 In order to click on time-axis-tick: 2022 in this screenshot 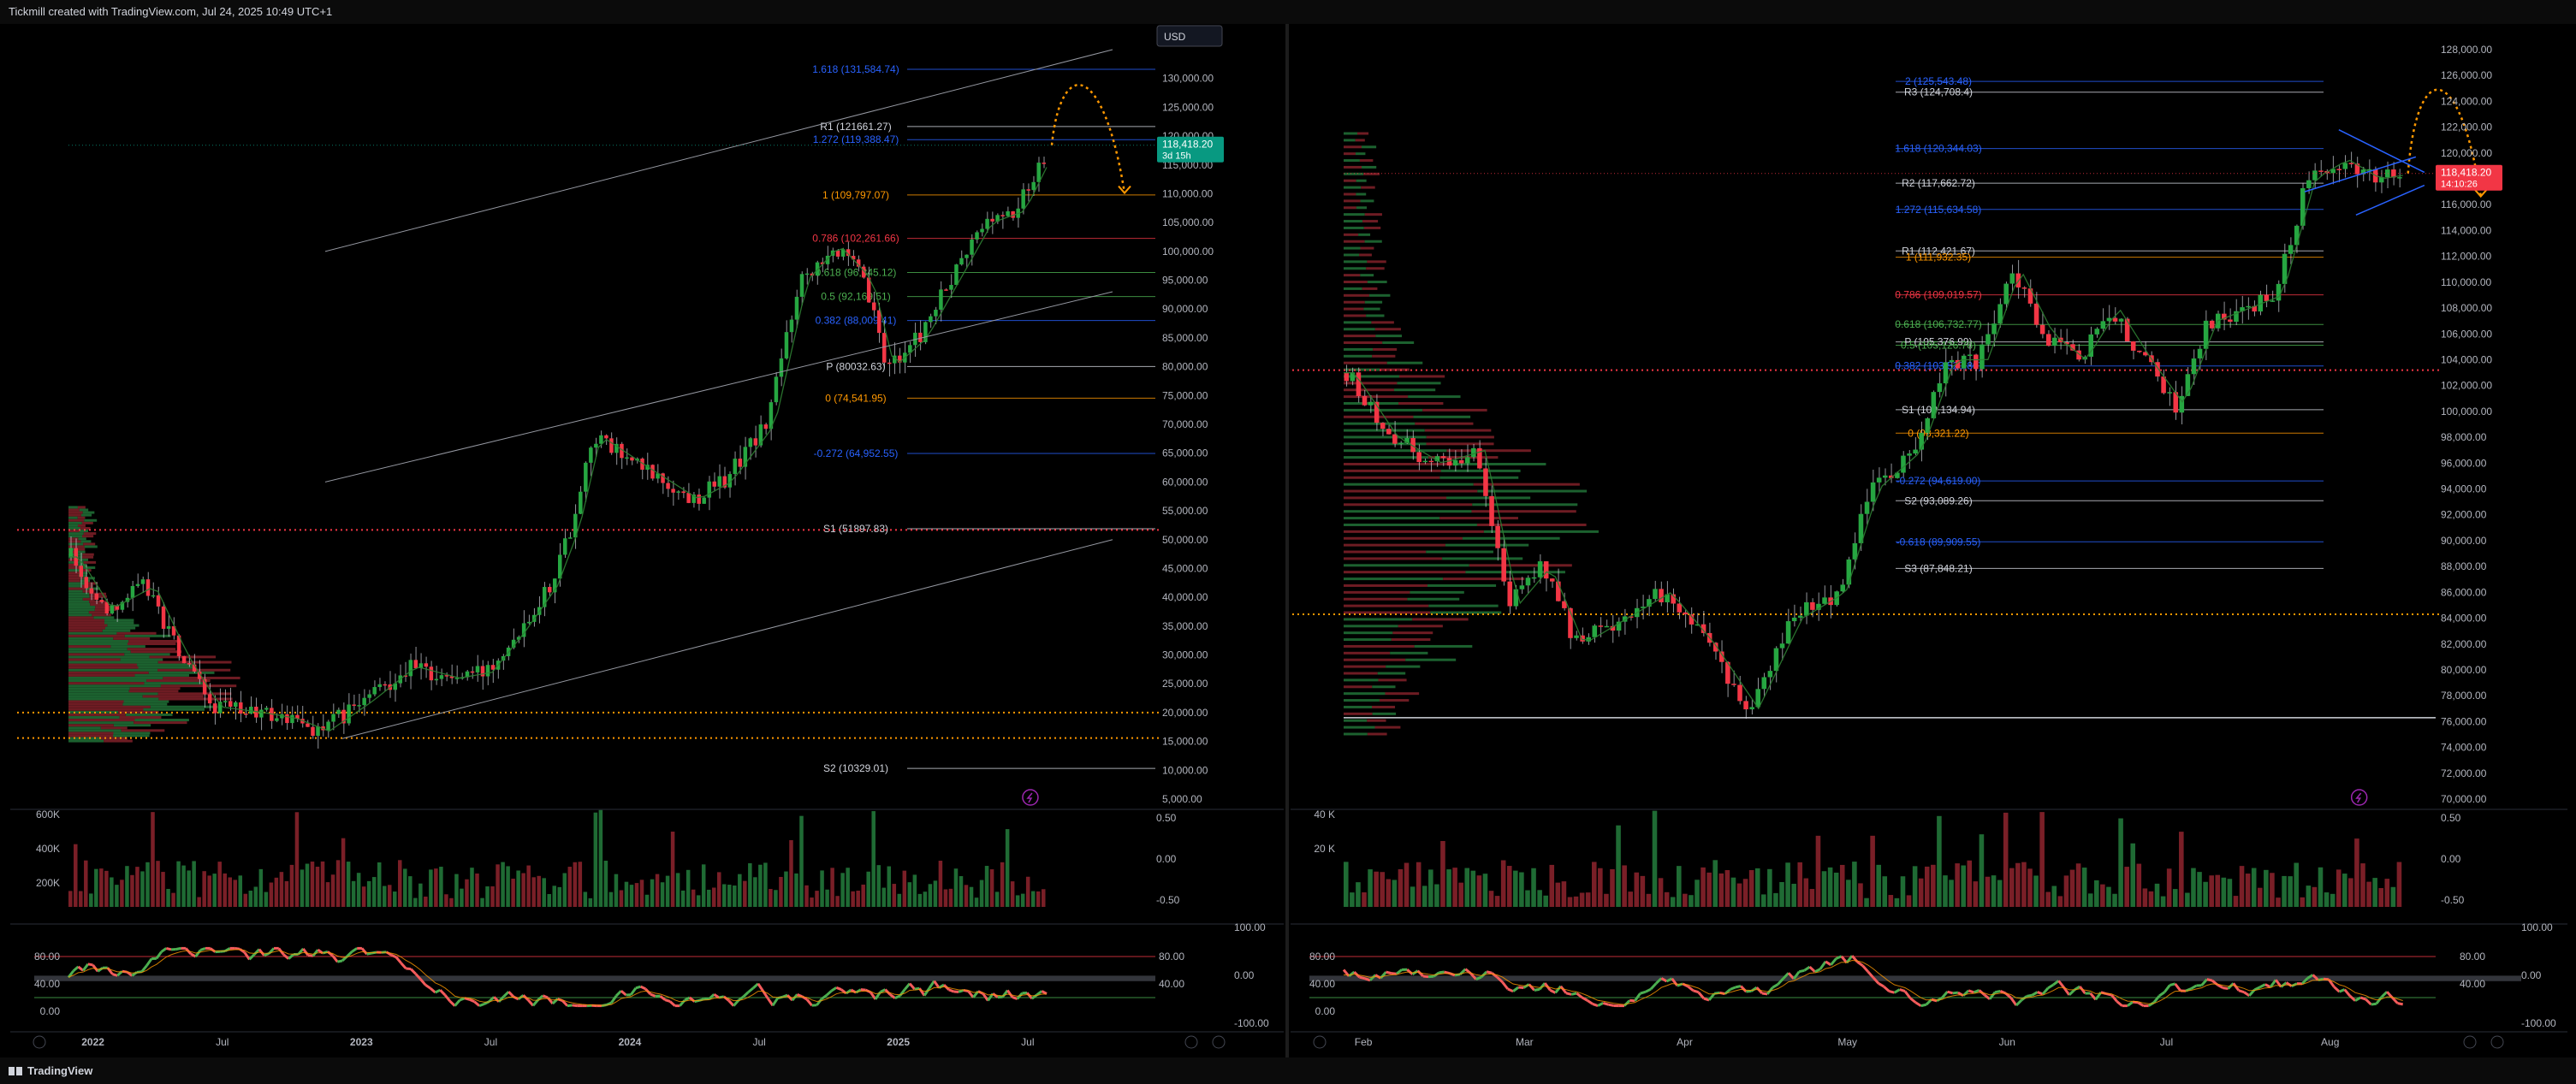, I will do `click(92, 1042)`.